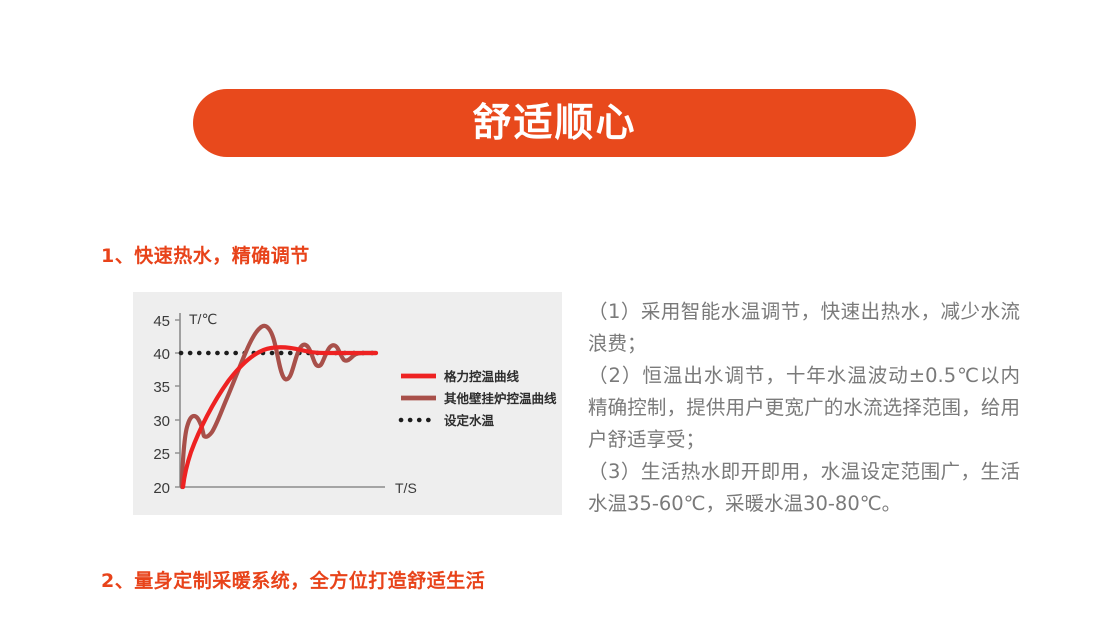  What do you see at coordinates (804, 327) in the screenshot?
I see `feature-paragraph-1: （1）采用智能水温调节，快速出热水，减少水流浪费；` at bounding box center [804, 327].